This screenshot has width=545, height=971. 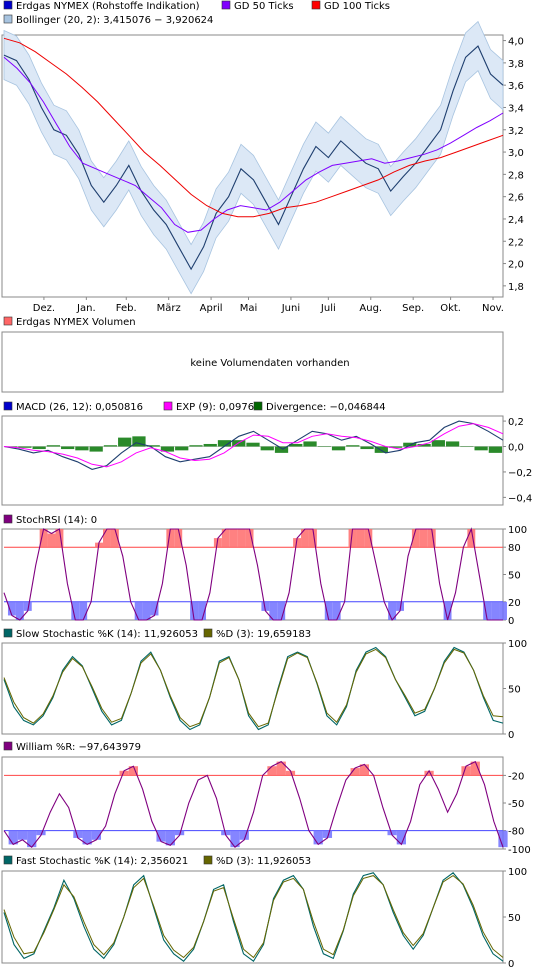 What do you see at coordinates (79, 407) in the screenshot?
I see `macd-legend-label: MACD (26, 12): 0,050816` at bounding box center [79, 407].